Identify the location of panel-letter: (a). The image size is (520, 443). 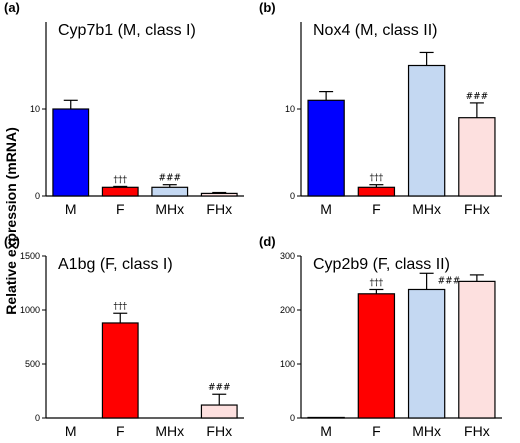
(12, 7).